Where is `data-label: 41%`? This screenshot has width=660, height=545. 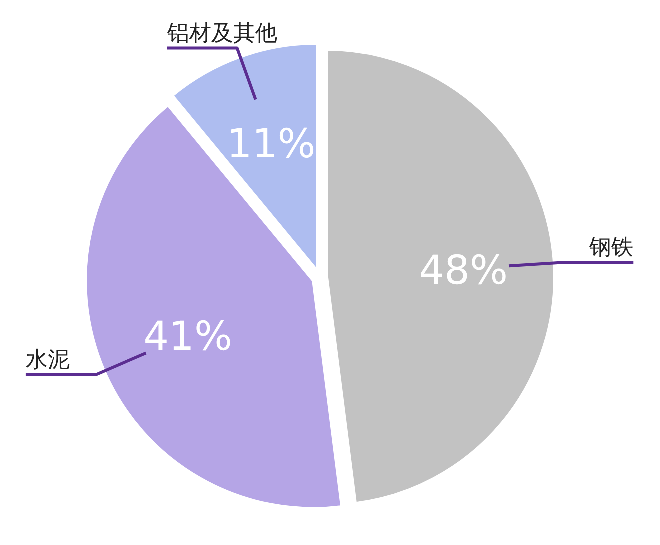 data-label: 41% is located at coordinates (188, 337).